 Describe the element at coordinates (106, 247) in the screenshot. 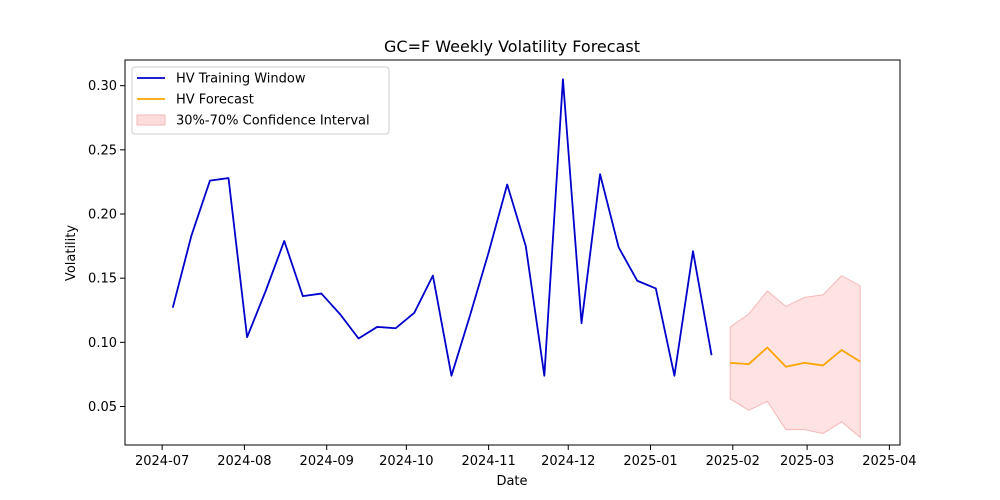

I see `y-axis: 0.05 0.10 0.15 0.20 0.25 0.30` at that location.